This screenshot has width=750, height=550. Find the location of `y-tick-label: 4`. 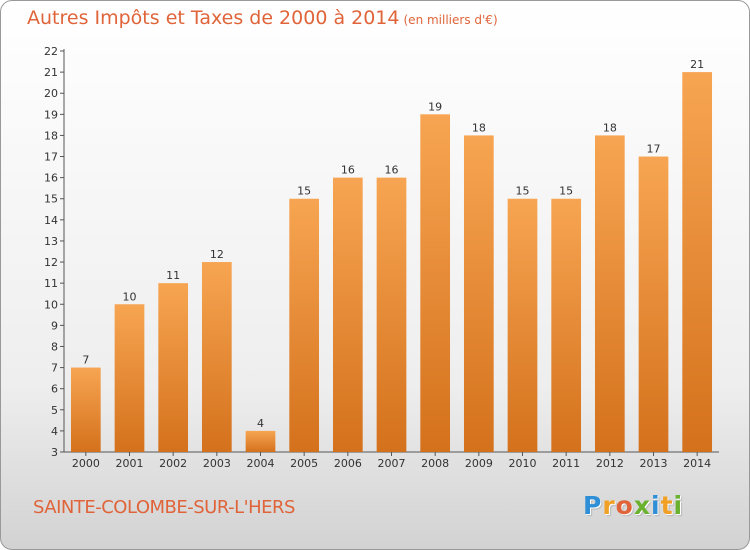

y-tick-label: 4 is located at coordinates (54, 431).